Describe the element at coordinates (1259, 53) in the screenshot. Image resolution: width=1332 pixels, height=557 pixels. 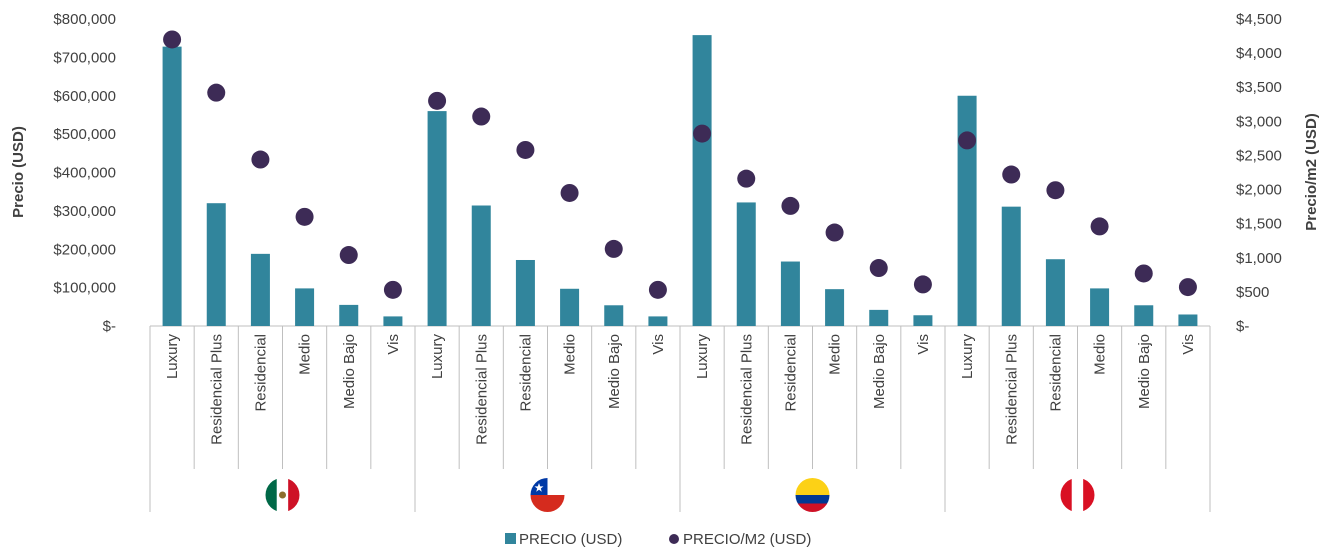
I see `y-right-tick-label: $4,000` at that location.